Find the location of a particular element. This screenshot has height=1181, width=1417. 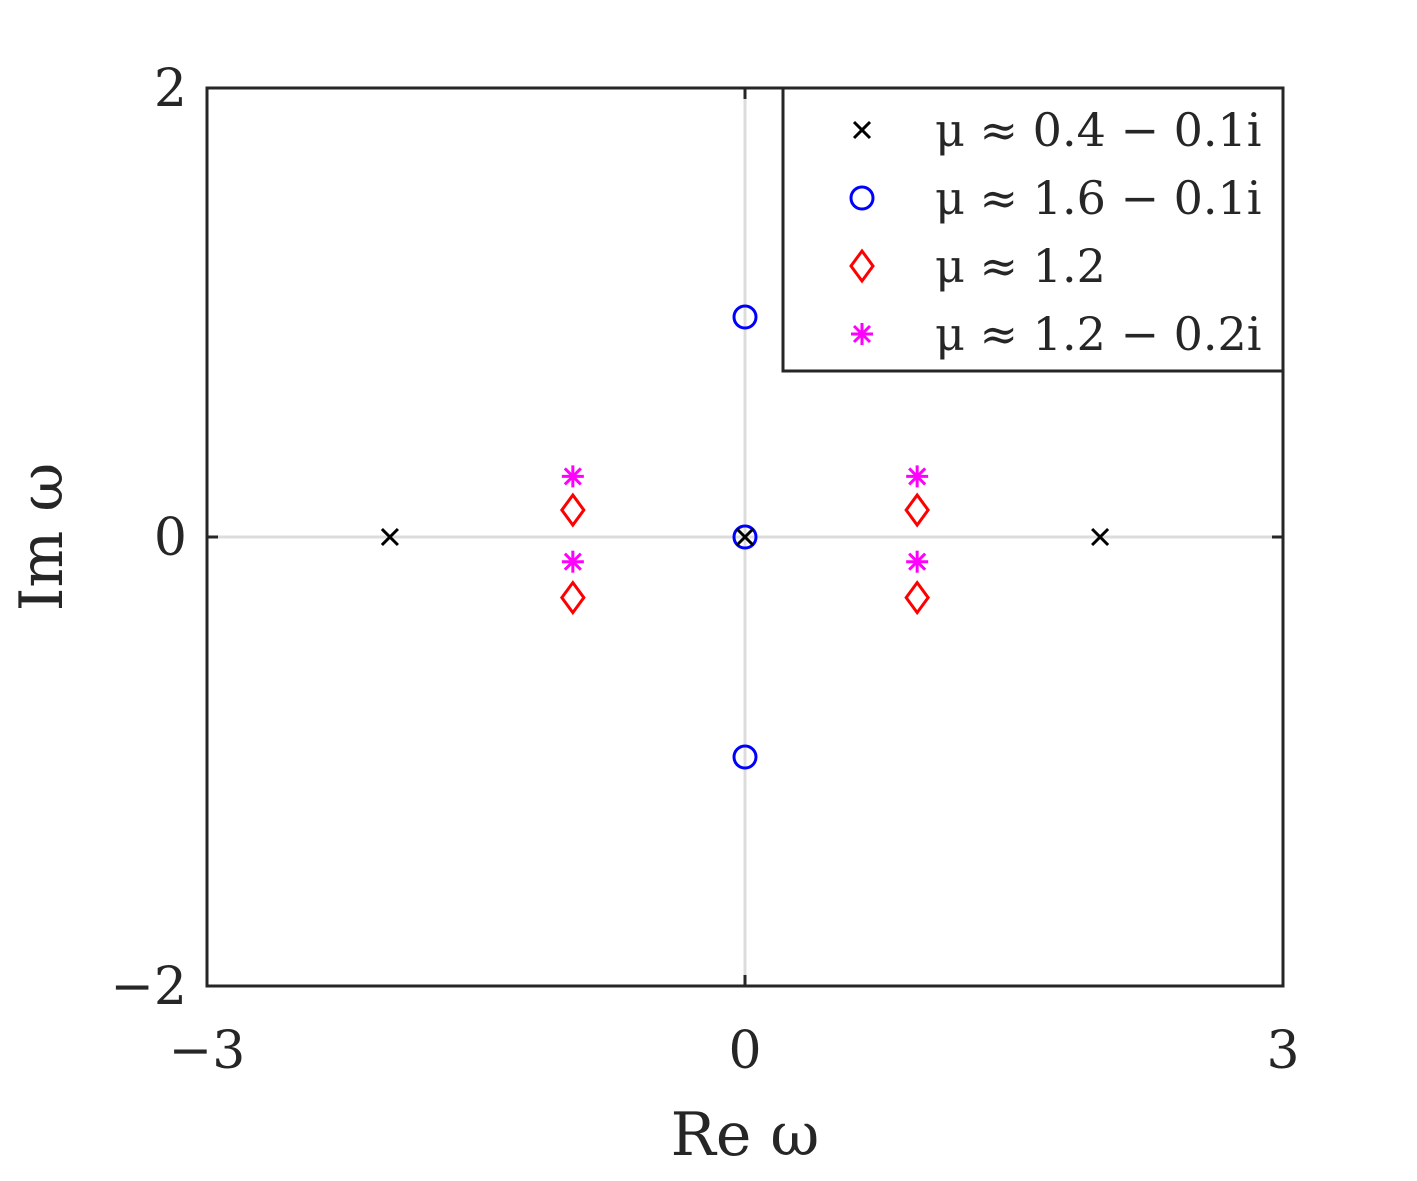

x-axis-label: Re ω is located at coordinates (745, 1135).